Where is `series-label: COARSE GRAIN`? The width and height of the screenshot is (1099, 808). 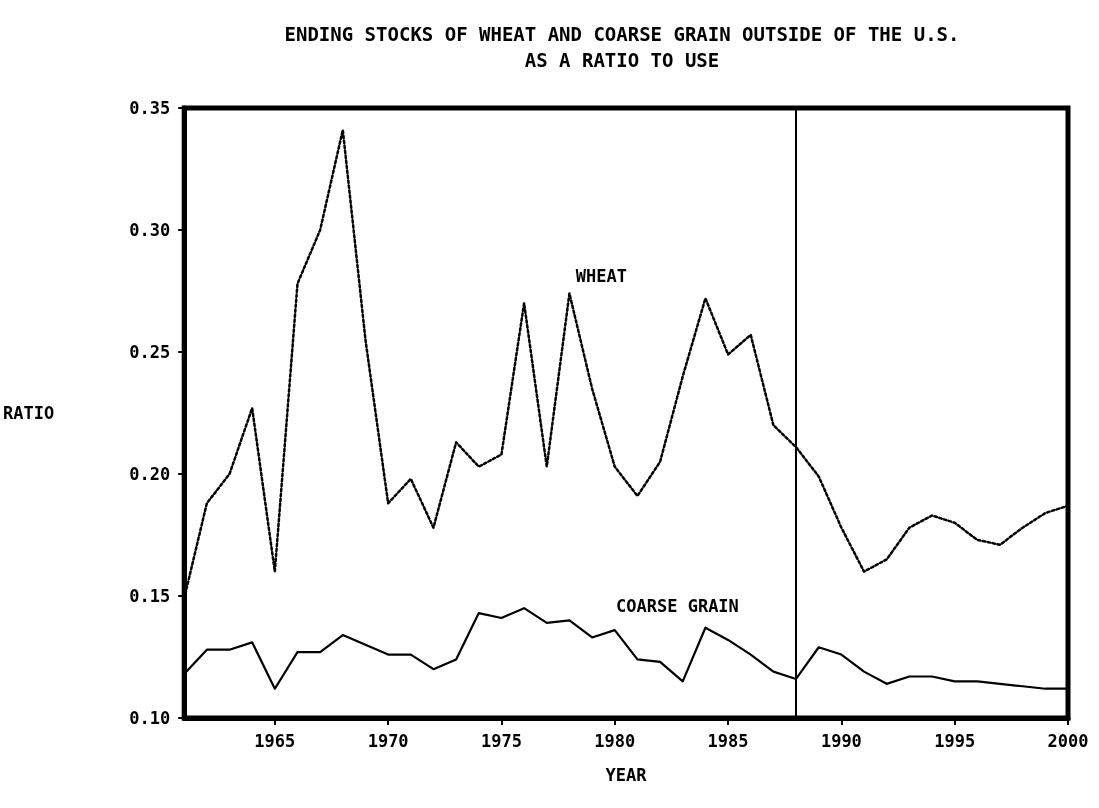 series-label: COARSE GRAIN is located at coordinates (677, 605).